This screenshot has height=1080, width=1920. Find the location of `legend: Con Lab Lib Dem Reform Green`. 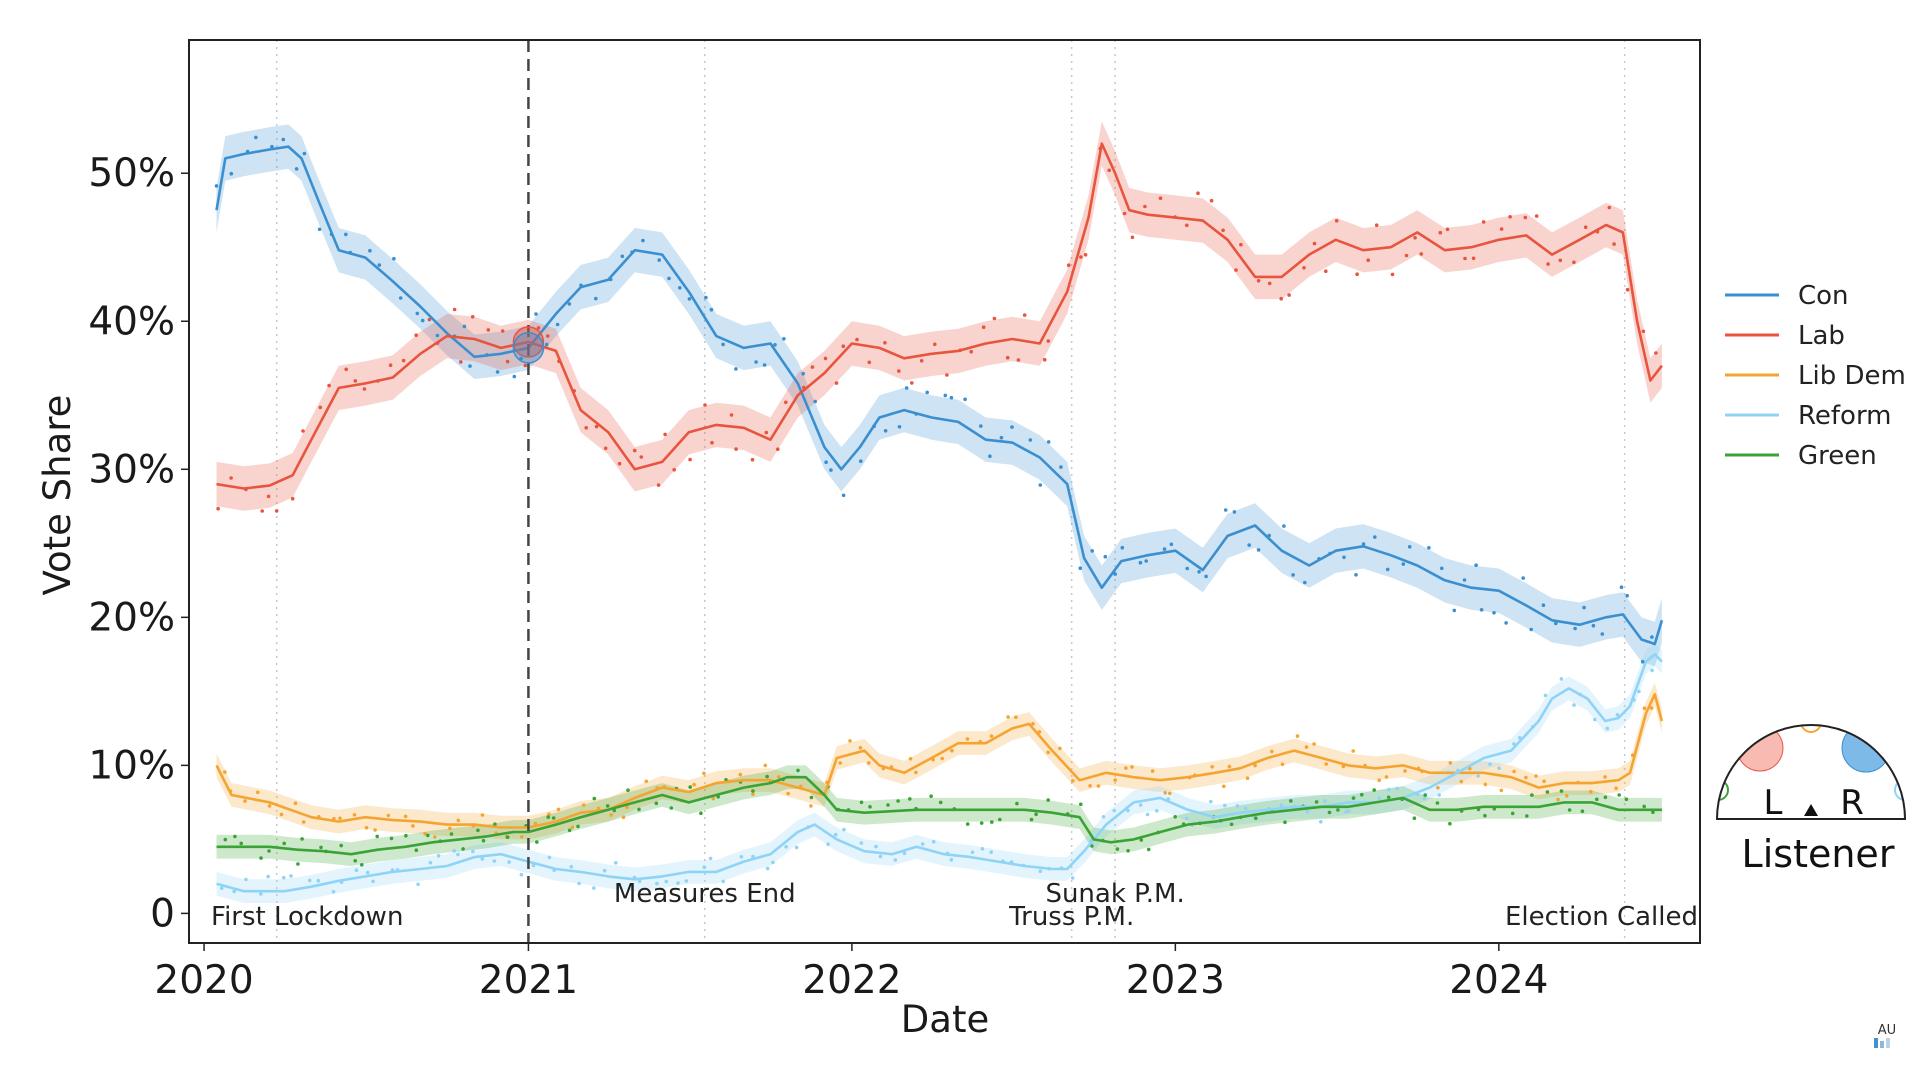

legend: Con Lab Lib Dem Reform Green is located at coordinates (1815, 376).